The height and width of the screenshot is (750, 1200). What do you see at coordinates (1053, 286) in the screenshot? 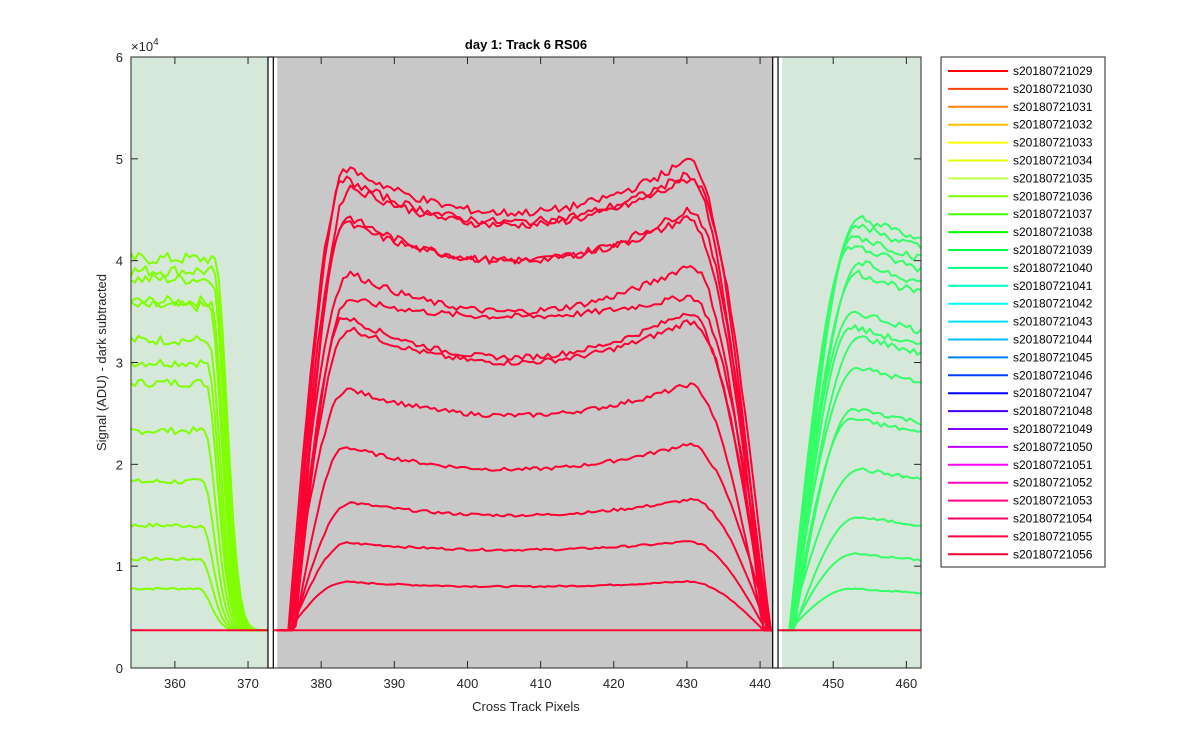
I see `legend-label: s20180721041` at bounding box center [1053, 286].